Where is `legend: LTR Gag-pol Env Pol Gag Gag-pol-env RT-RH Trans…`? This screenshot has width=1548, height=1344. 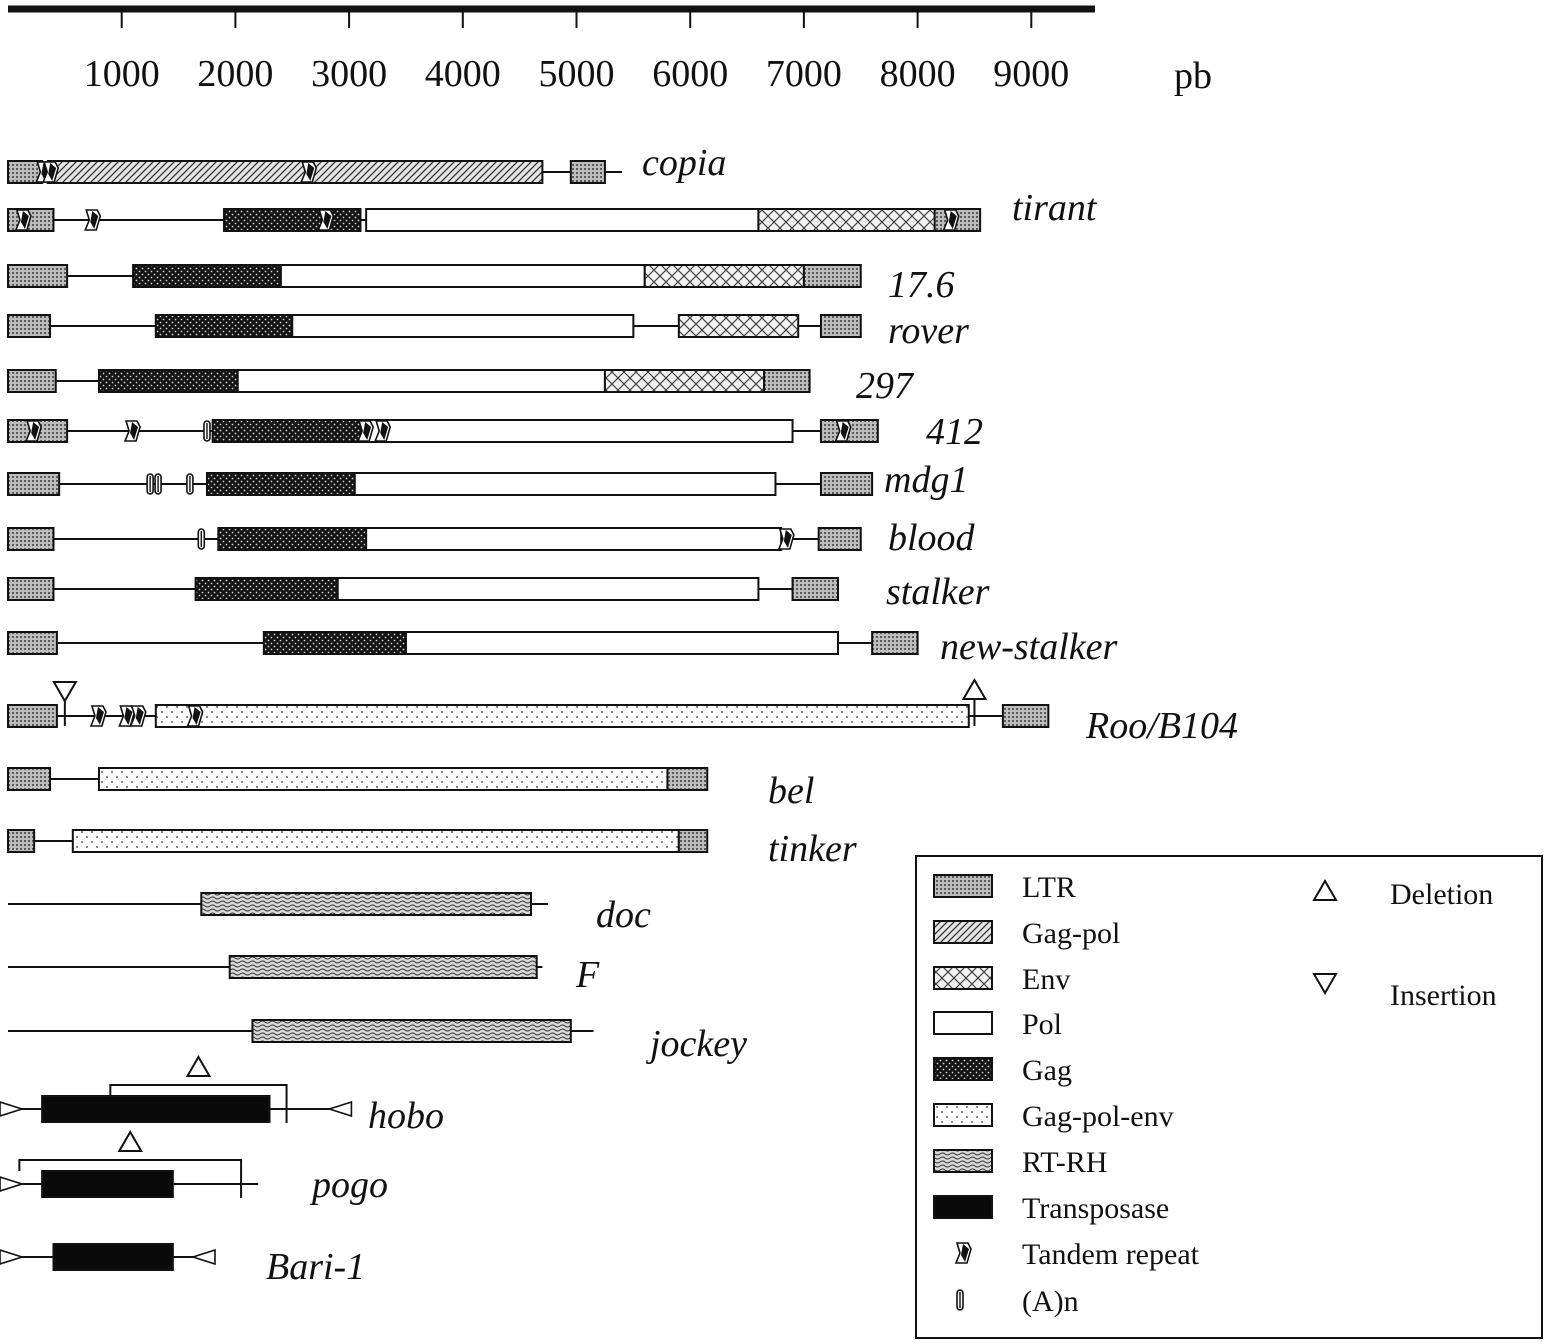
legend: LTR Gag-pol Env Pol Gag Gag-pol-env RT-RH Trans… is located at coordinates (1229, 1097).